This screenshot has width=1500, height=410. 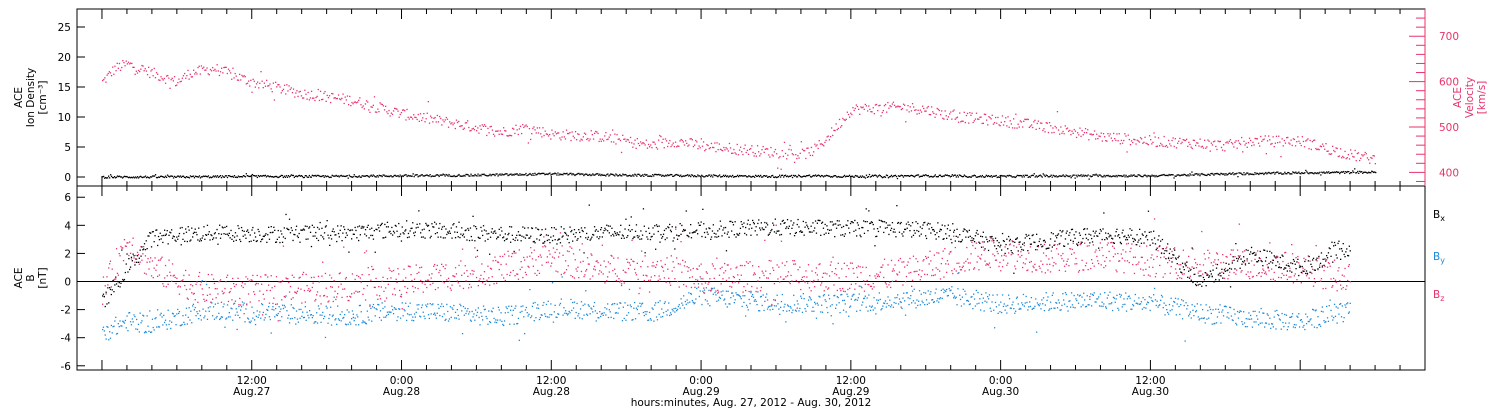 What do you see at coordinates (701, 381) in the screenshot?
I see `x-tick-time-label: 0:00` at bounding box center [701, 381].